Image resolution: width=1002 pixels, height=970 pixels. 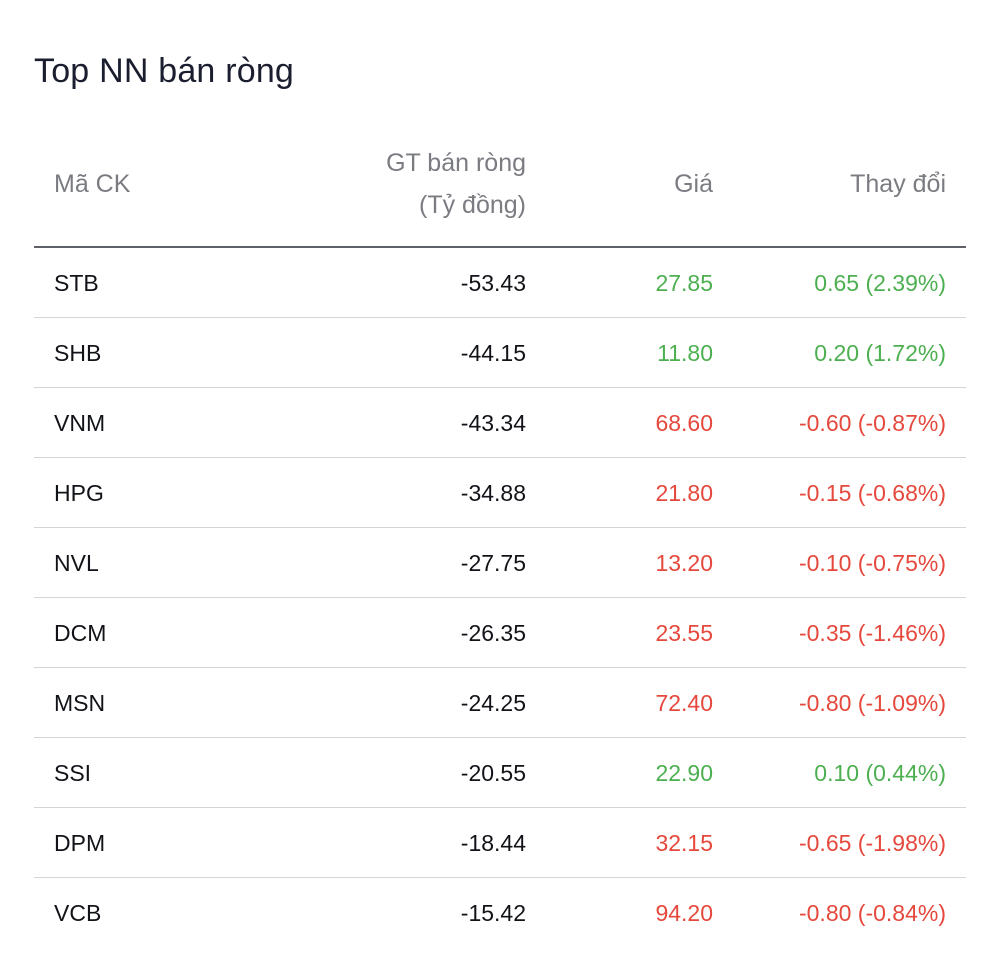 What do you see at coordinates (872, 493) in the screenshot?
I see `change-value: -0.15 (-0.68%)` at bounding box center [872, 493].